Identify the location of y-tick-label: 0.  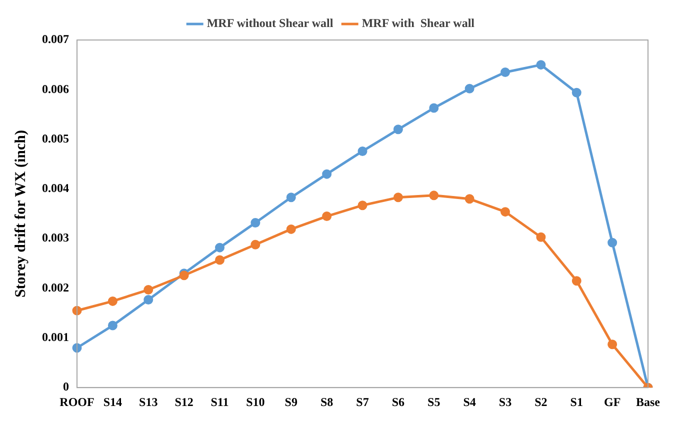
(66, 387).